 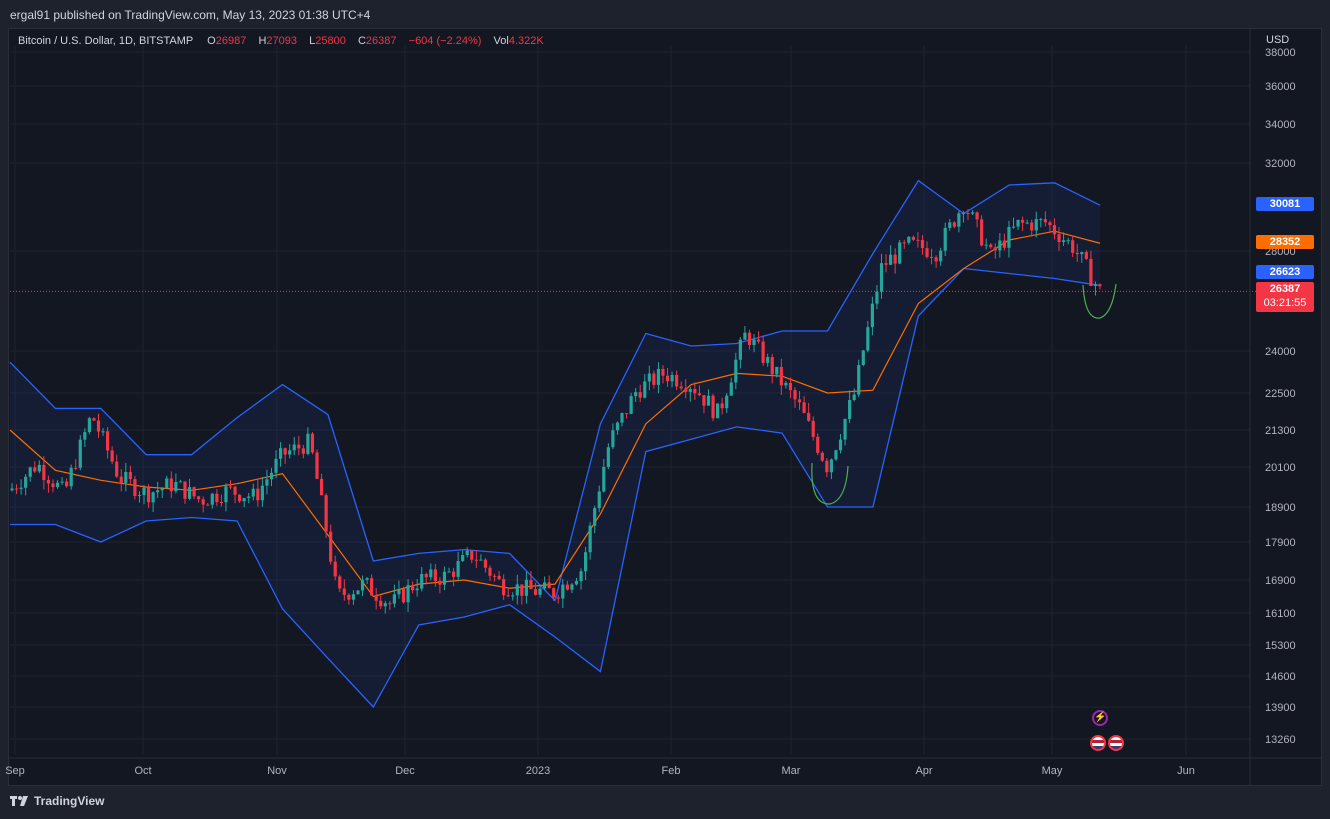 What do you see at coordinates (1280, 543) in the screenshot?
I see `price-axis-tick: 17900` at bounding box center [1280, 543].